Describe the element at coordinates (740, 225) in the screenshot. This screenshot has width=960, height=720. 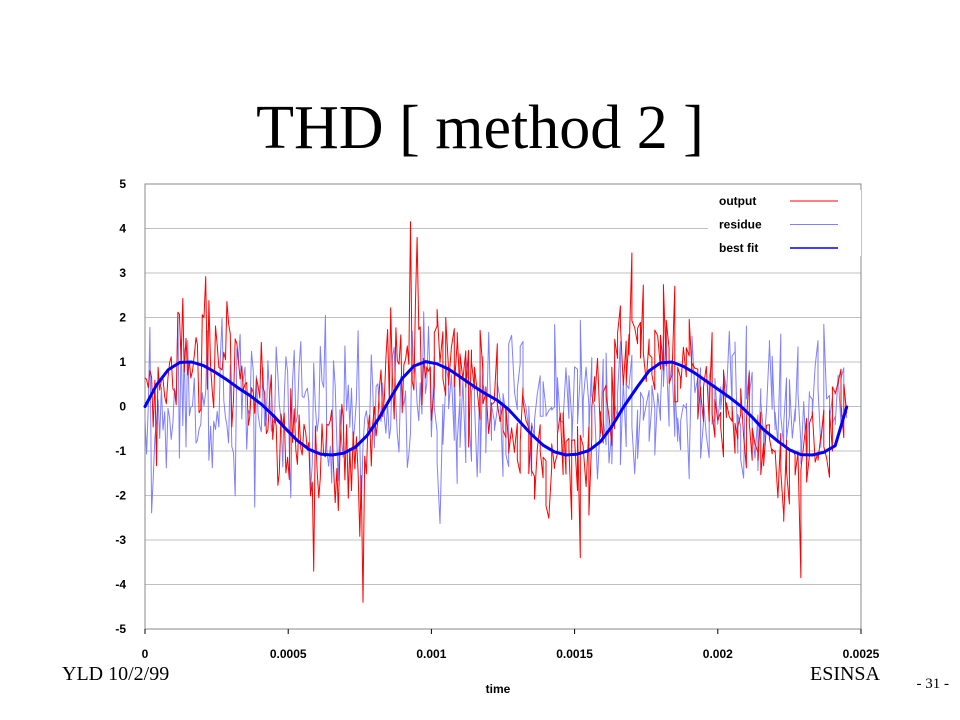
I see `legend-label-residue: residue` at that location.